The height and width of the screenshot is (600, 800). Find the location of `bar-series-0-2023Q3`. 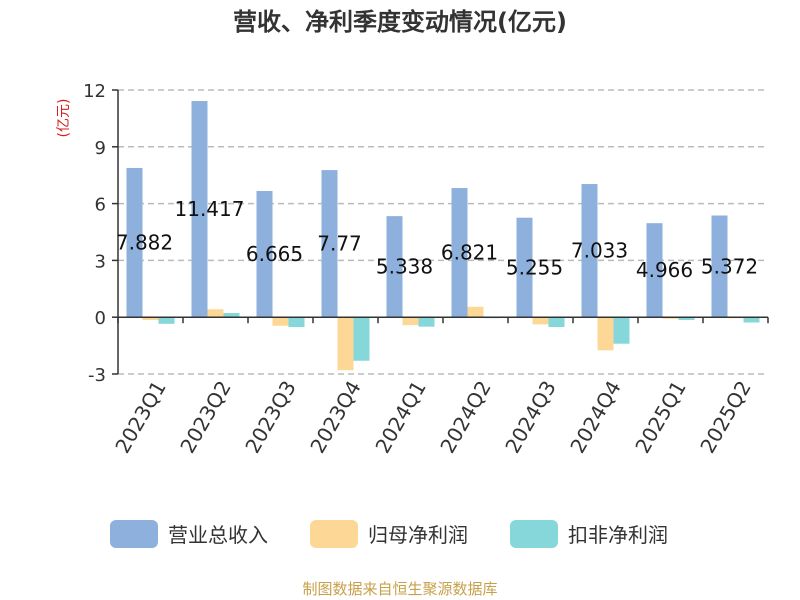

bar-series-0-2023Q3 is located at coordinates (264, 254).